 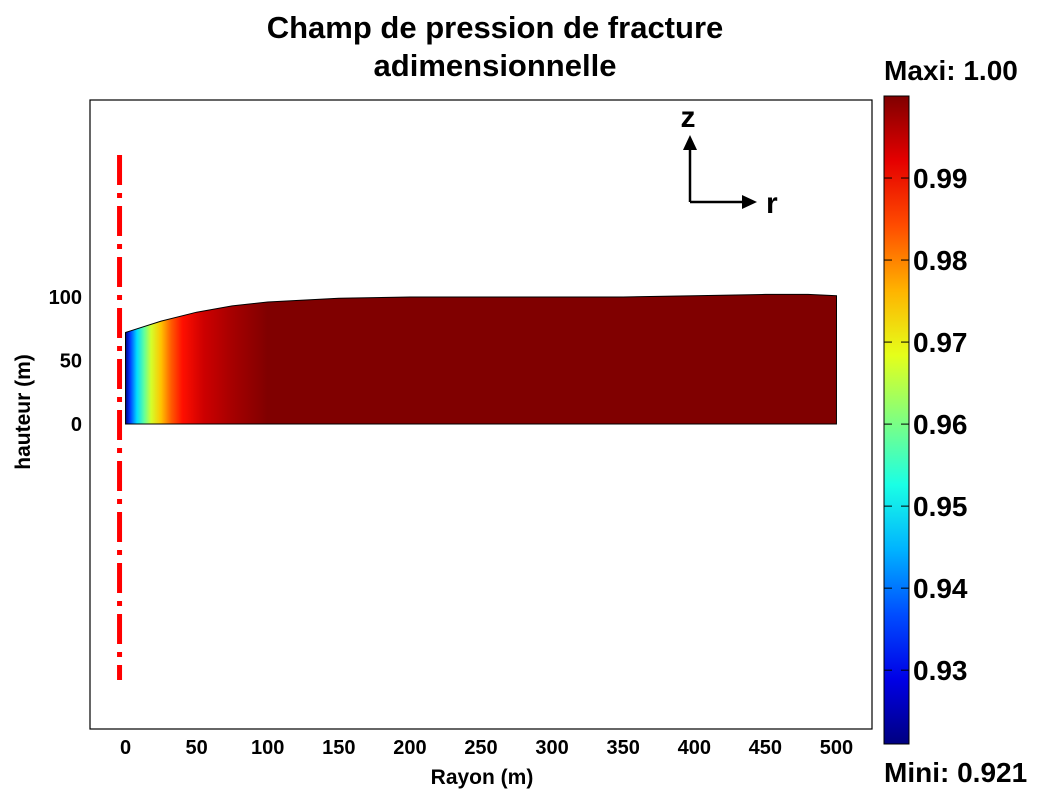 I want to click on y-tick-label: 50, so click(x=71, y=361).